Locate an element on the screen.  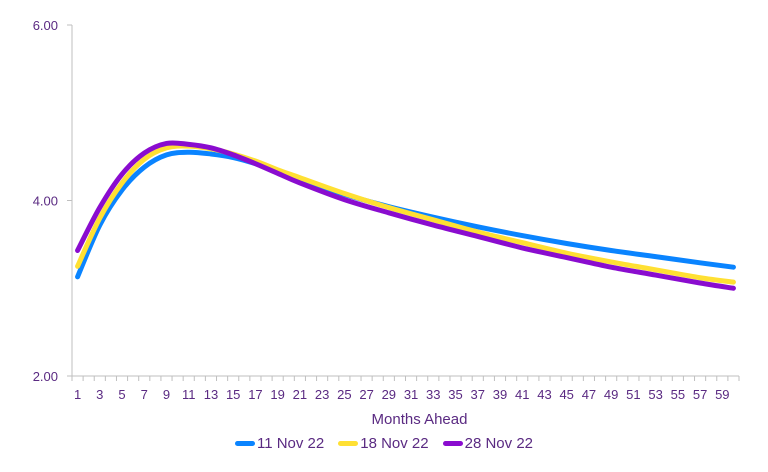
legend-item-28-nov: 28 Nov 22 is located at coordinates (488, 443).